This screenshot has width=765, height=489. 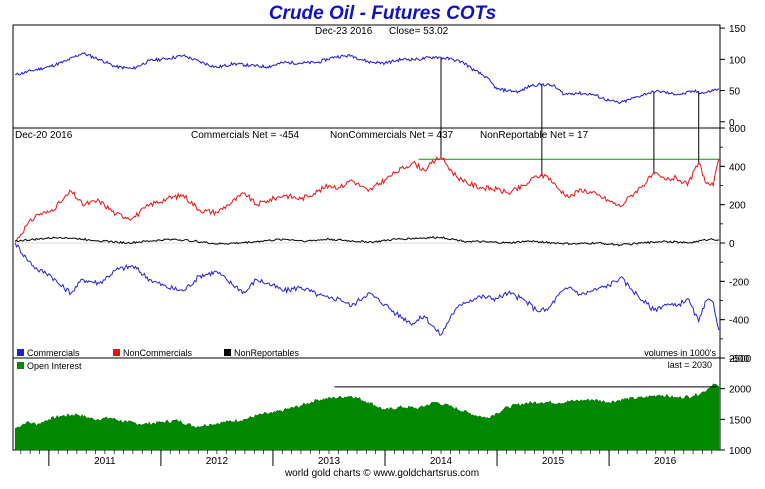 I want to click on oi-axis-tick-label: 2000, so click(x=740, y=390).